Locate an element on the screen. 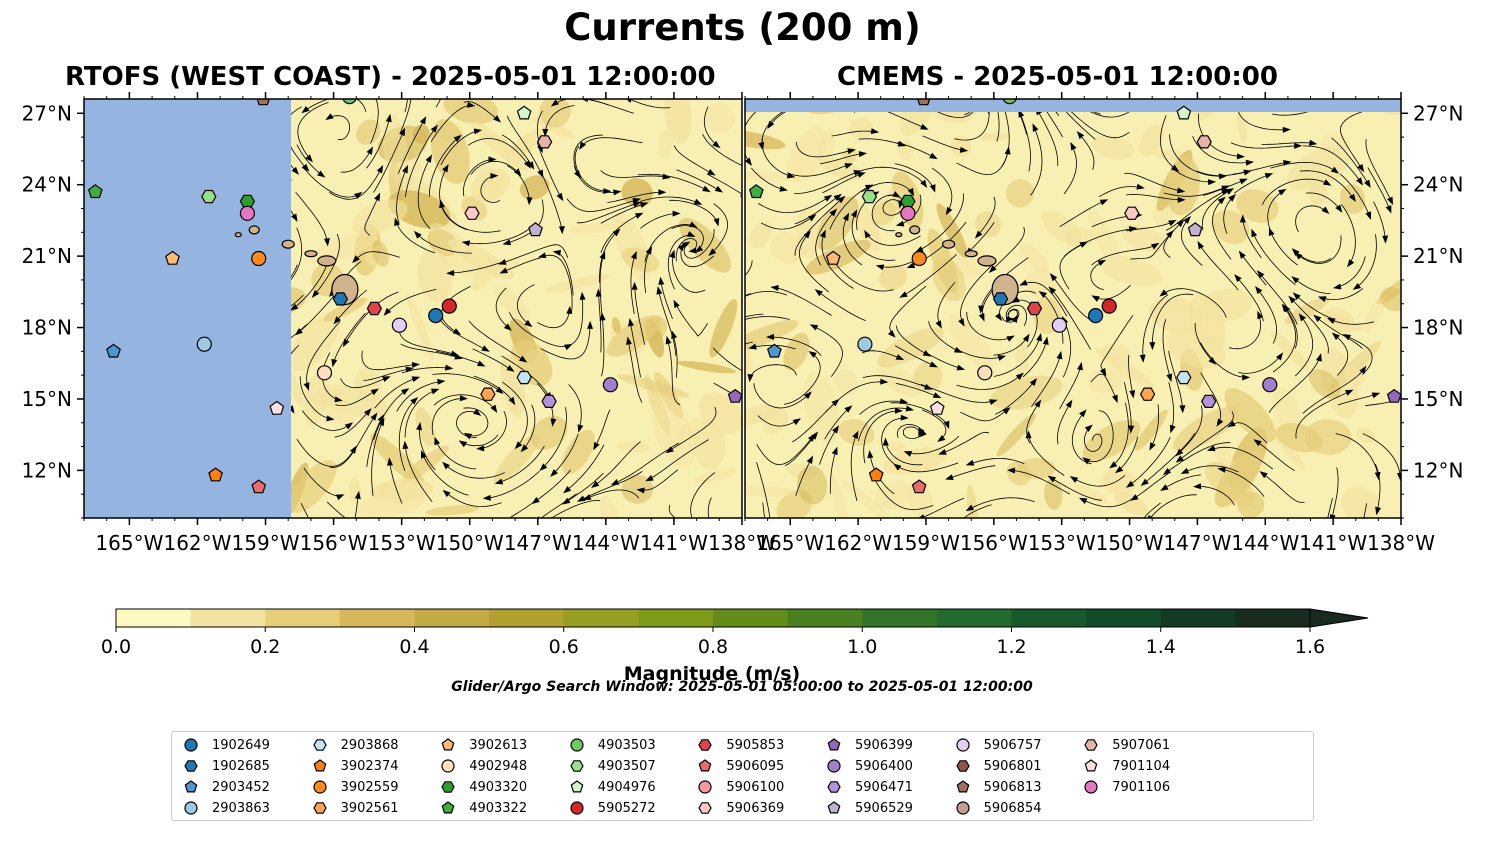 This screenshot has width=1485, height=863. legend-item-label: 5905853 is located at coordinates (755, 745).